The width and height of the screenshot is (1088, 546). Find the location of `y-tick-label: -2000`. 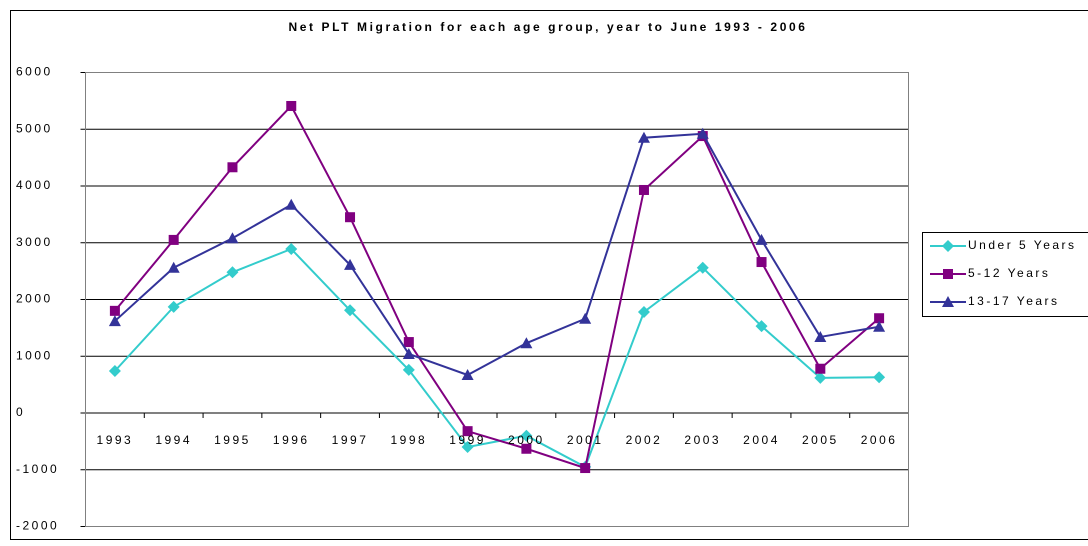

y-tick-label: -2000 is located at coordinates (37, 526).